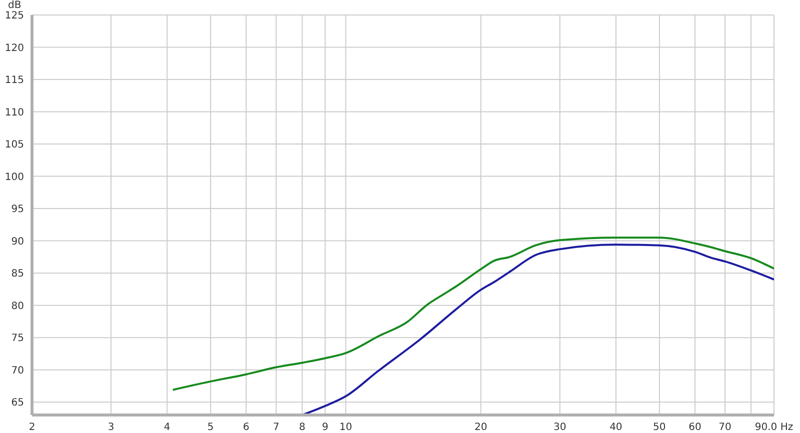 The height and width of the screenshot is (433, 800). What do you see at coordinates (14, 112) in the screenshot?
I see `y-tick-label: 110` at bounding box center [14, 112].